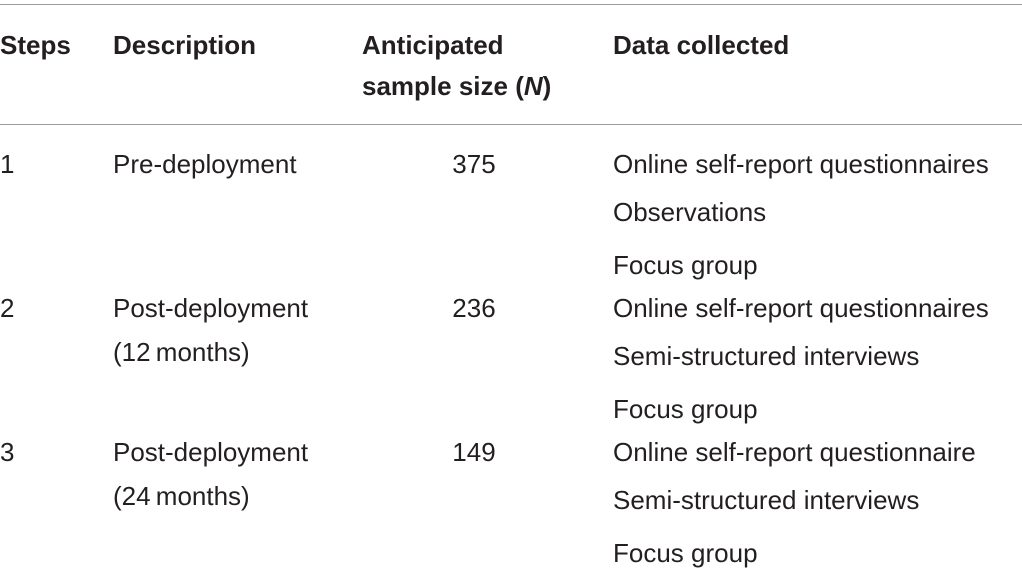 Image resolution: width=1022 pixels, height=585 pixels. I want to click on cell-step: 1, so click(7, 164).